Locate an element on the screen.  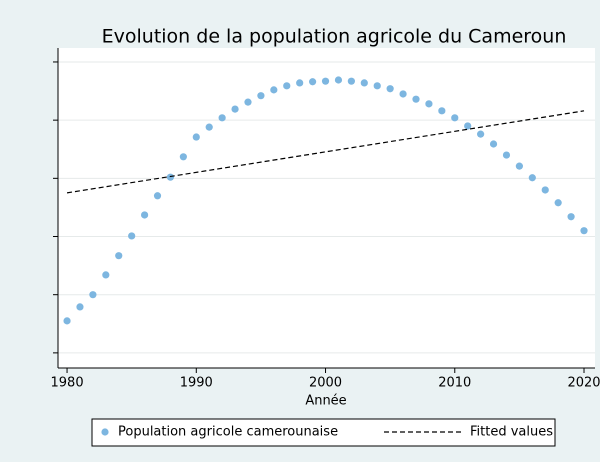
legend is located at coordinates (323, 432).